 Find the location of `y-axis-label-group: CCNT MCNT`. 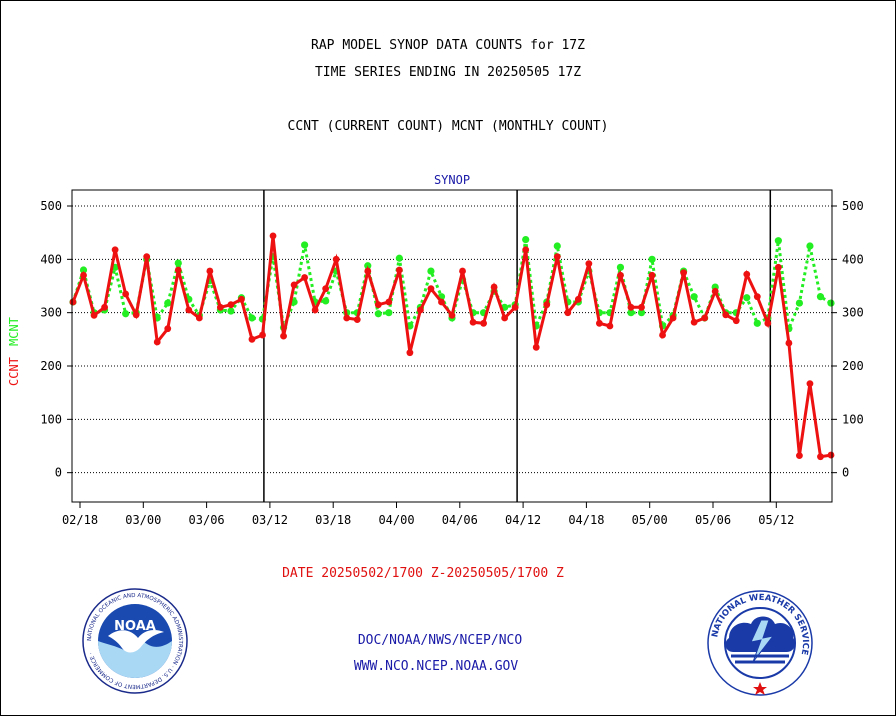

y-axis-label-group: CCNT MCNT is located at coordinates (14, 351).